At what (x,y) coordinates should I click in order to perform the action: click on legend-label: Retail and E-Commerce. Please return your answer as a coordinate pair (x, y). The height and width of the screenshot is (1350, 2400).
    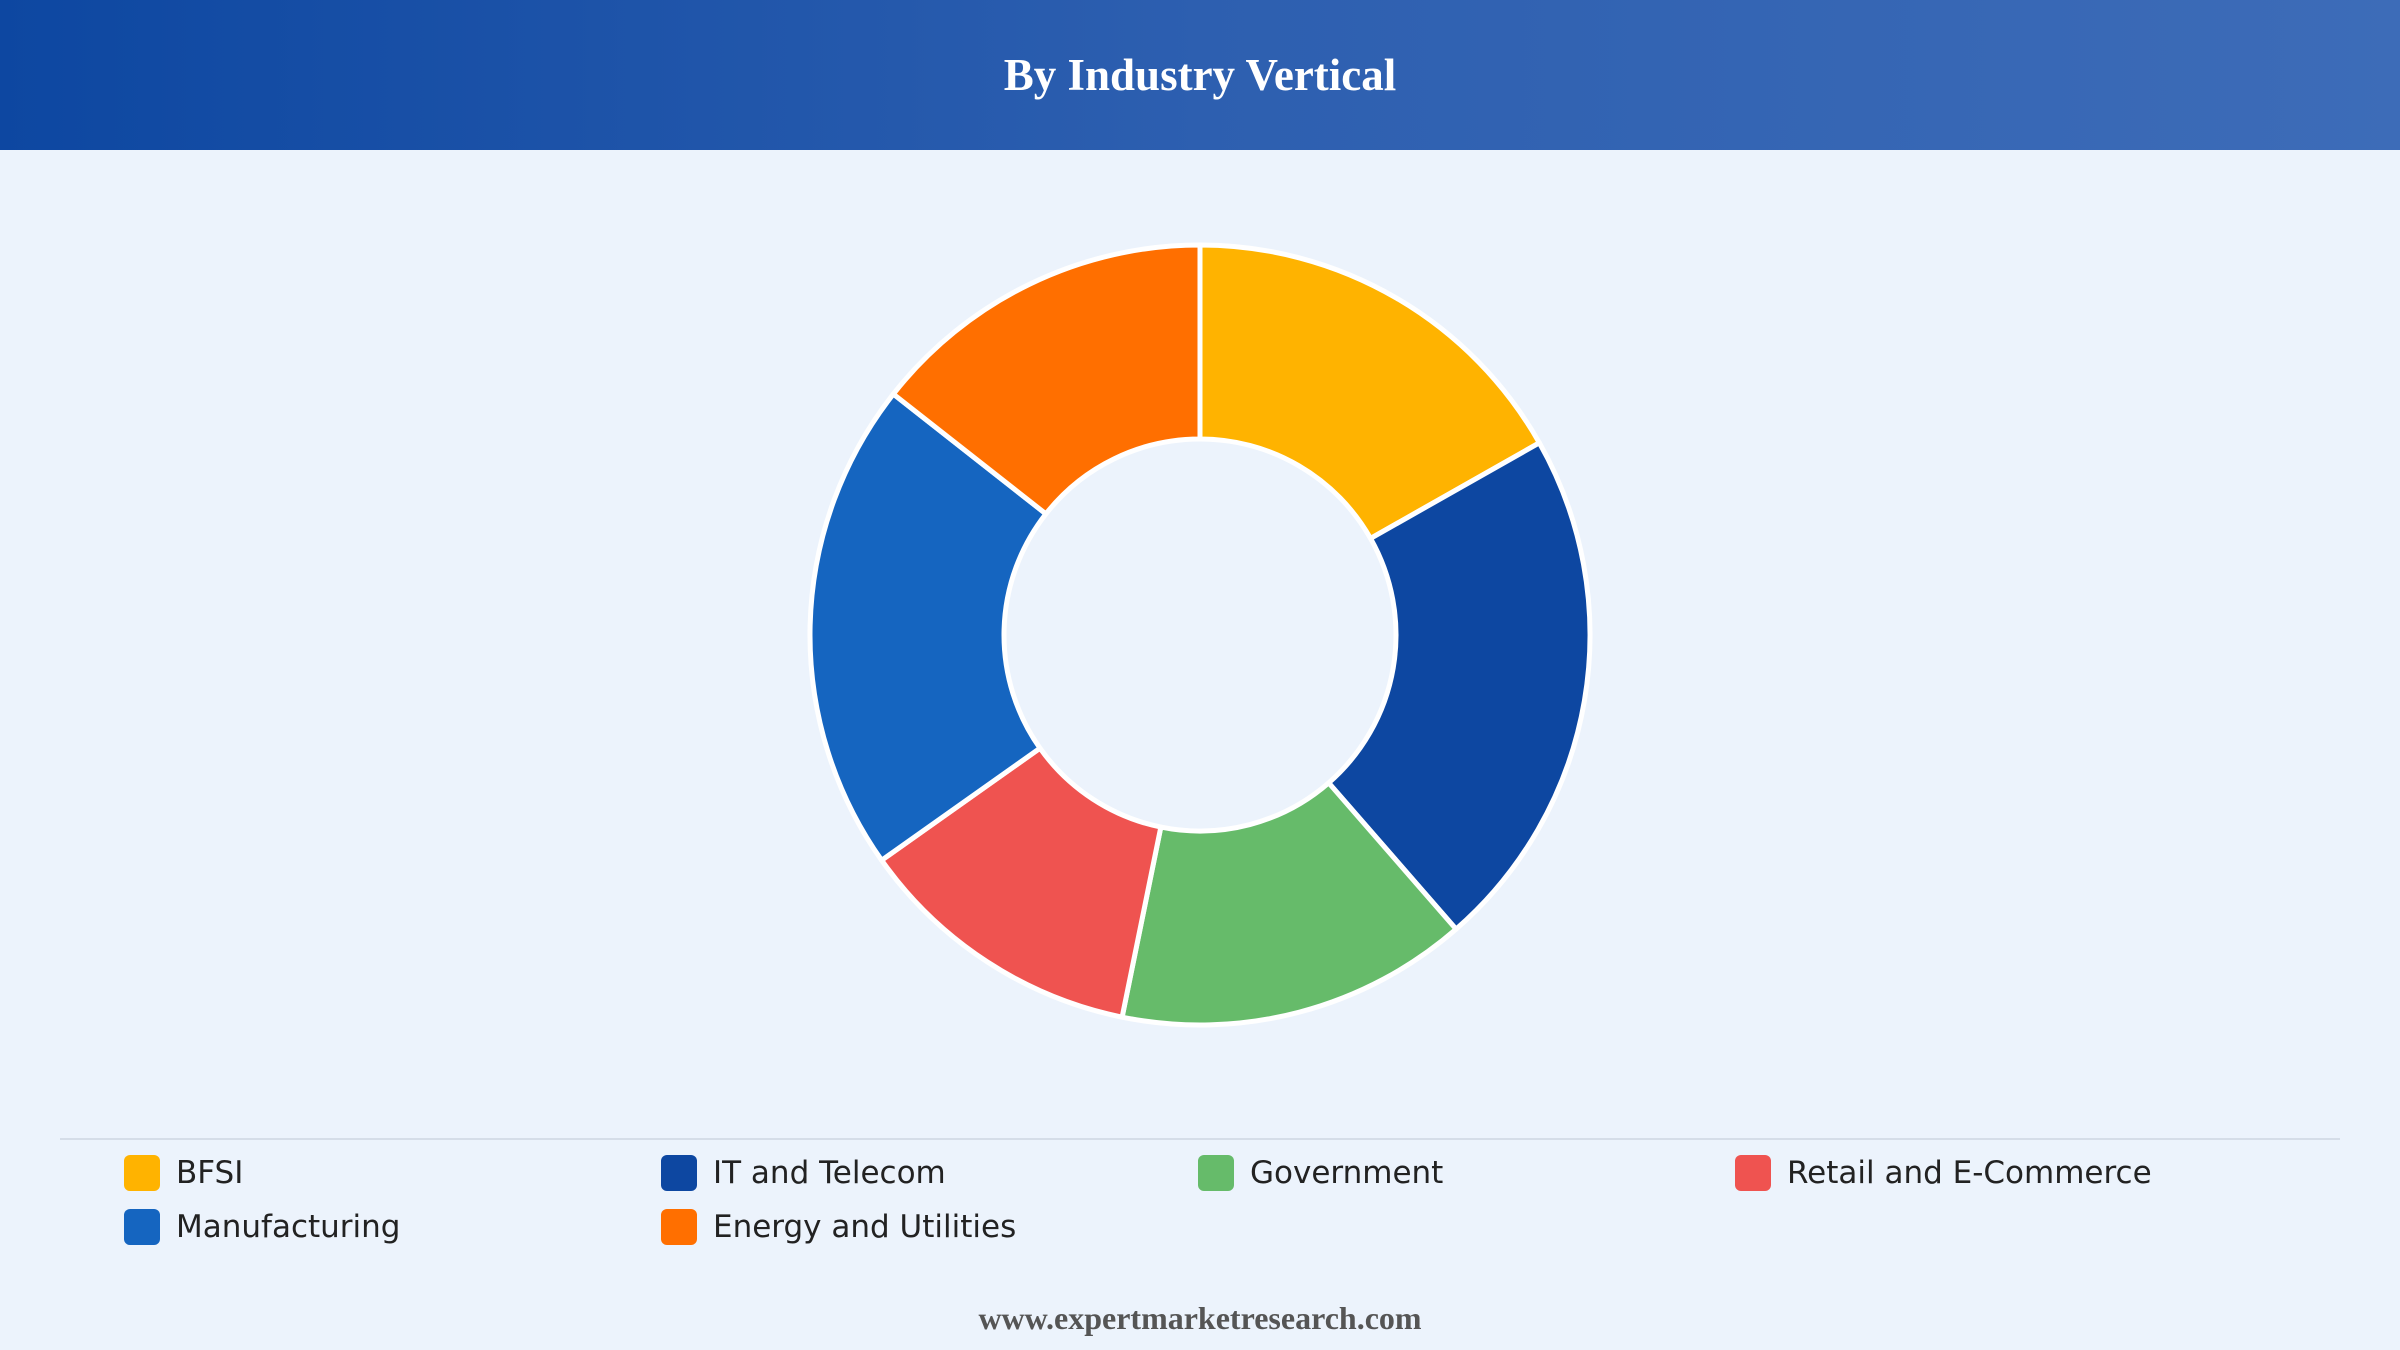
    Looking at the image, I should click on (1969, 1173).